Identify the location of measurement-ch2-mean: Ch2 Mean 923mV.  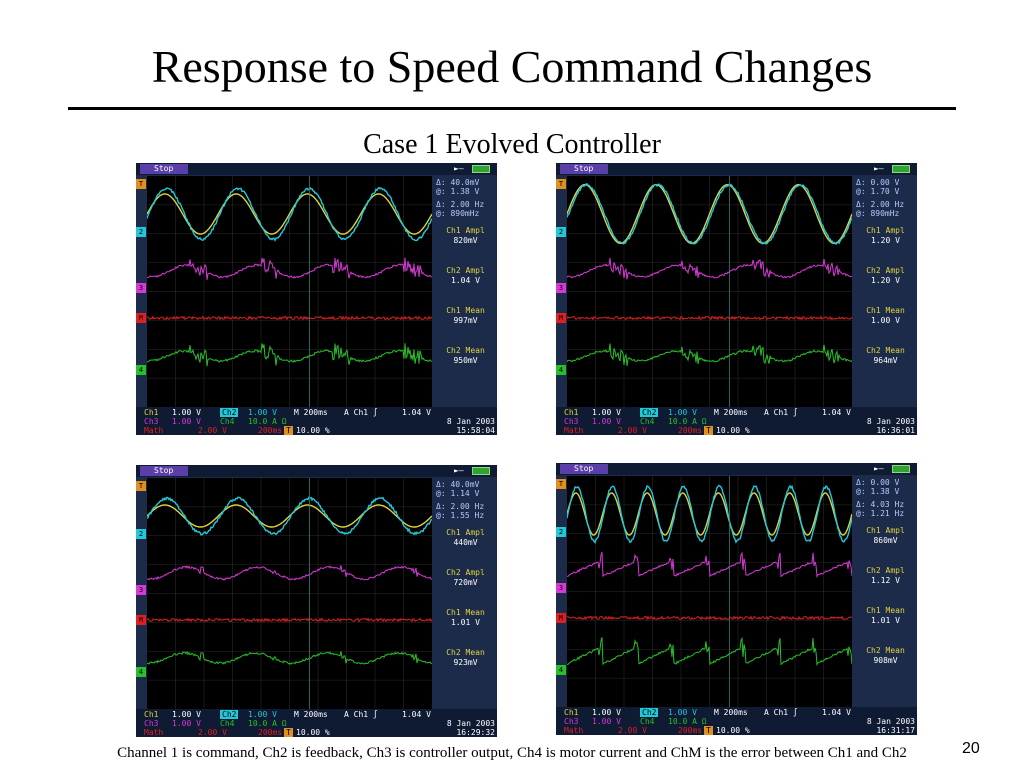
(465, 658).